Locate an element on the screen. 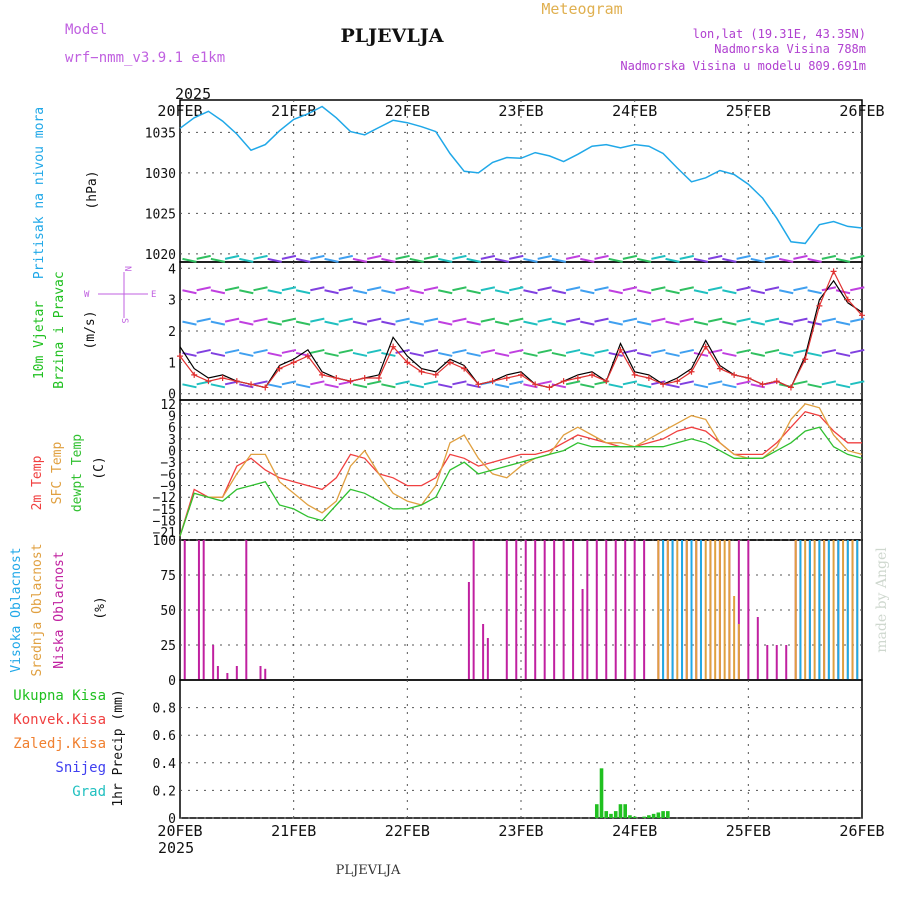  temp-line is located at coordinates (520, 473).